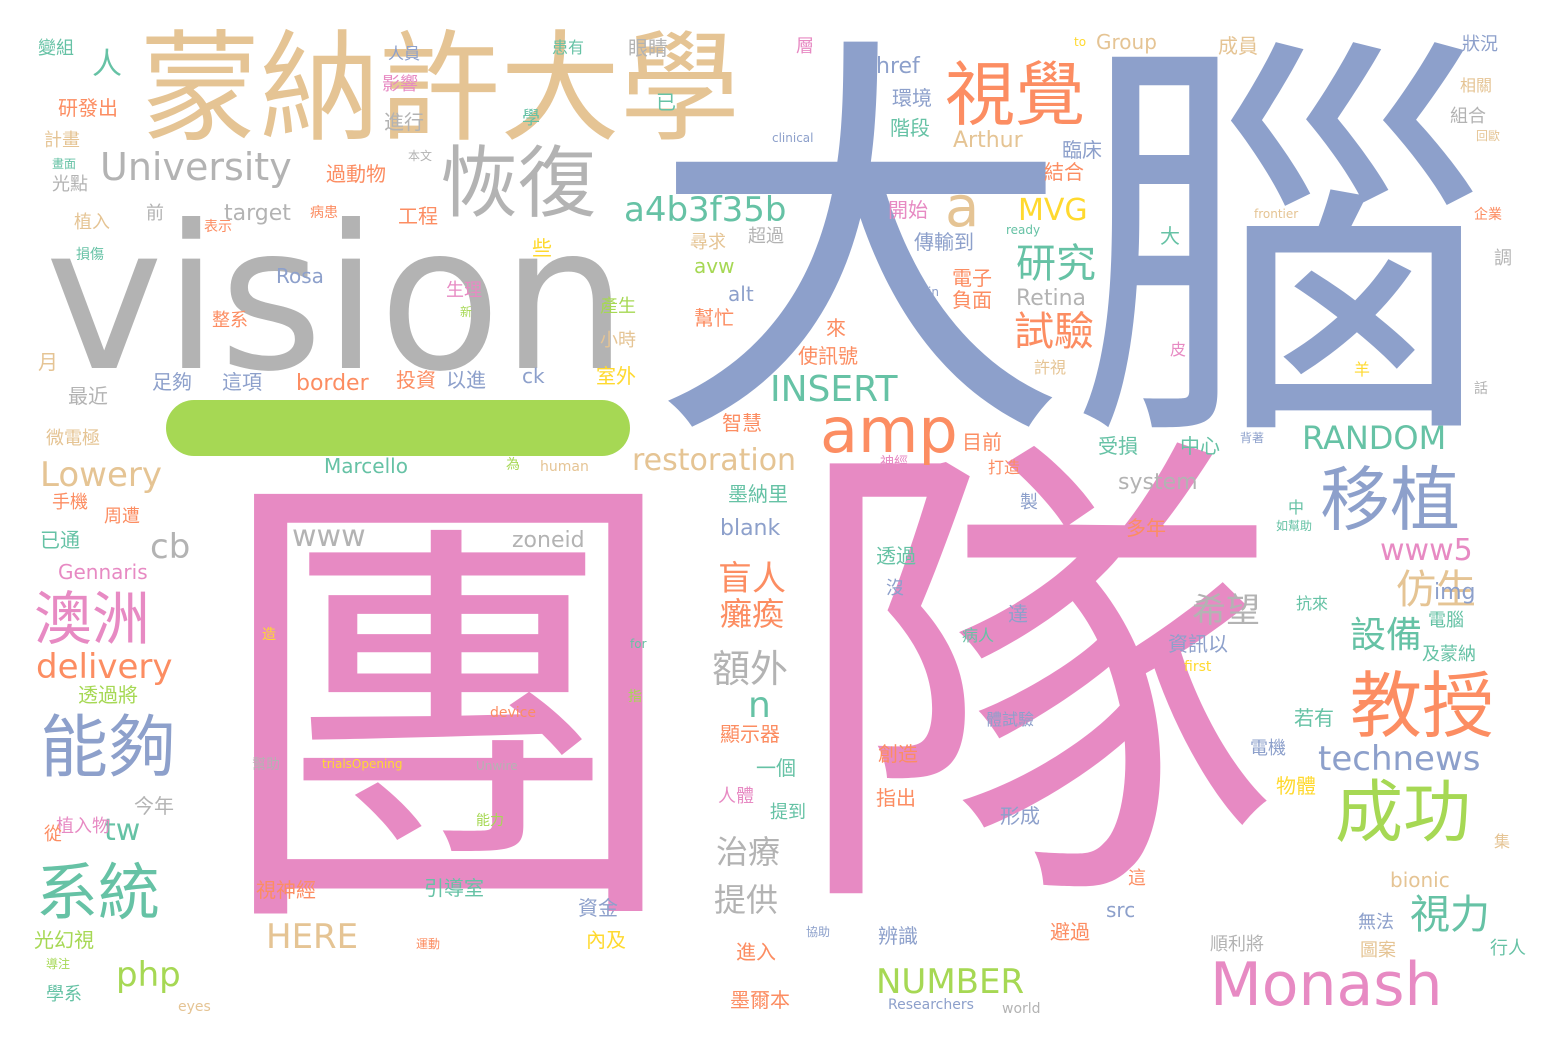 This screenshot has width=1548, height=1052. I want to click on word-huiou: 回歐, so click(1488, 136).